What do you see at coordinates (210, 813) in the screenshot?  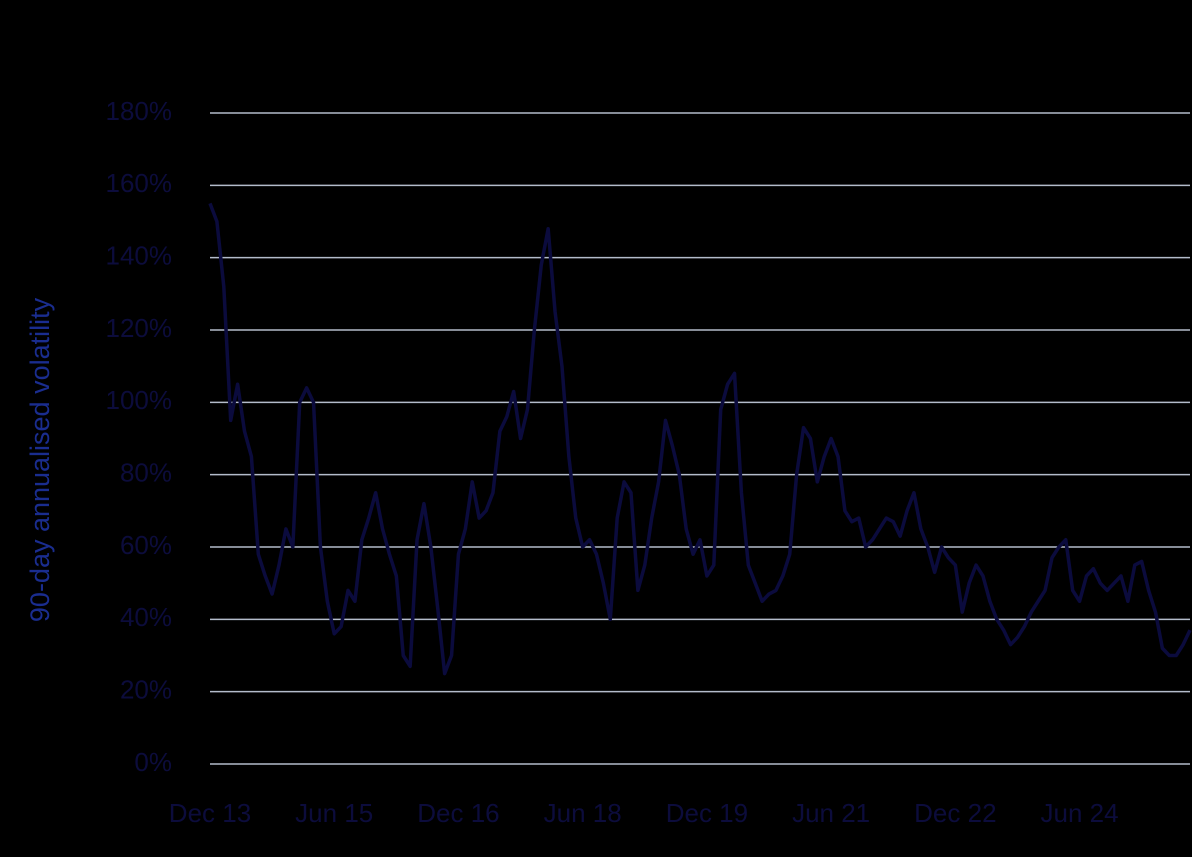 I see `x-tick-label: Dec 13` at bounding box center [210, 813].